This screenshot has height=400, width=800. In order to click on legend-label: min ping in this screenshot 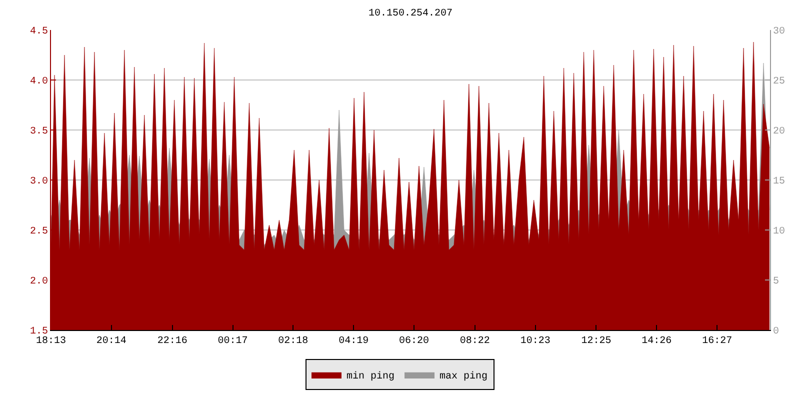, I will do `click(370, 376)`.